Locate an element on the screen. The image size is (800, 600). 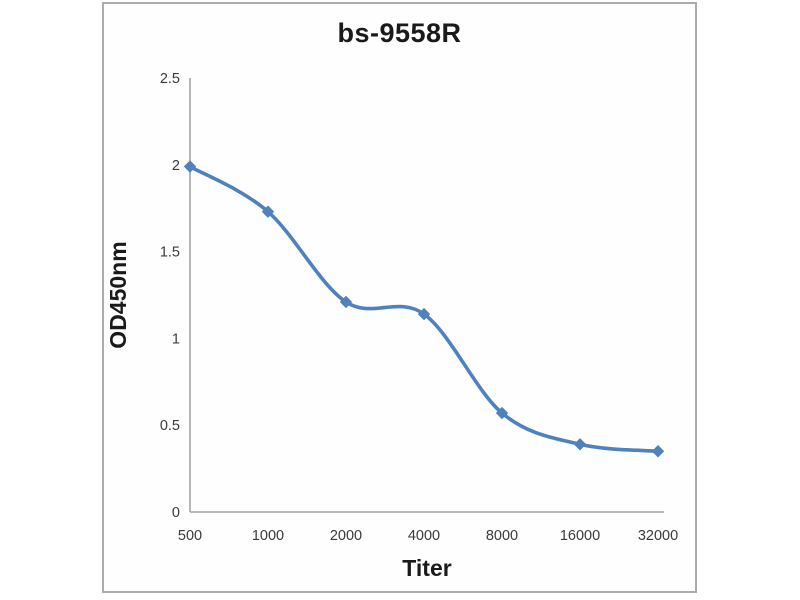
y-tick-label: 0 is located at coordinates (176, 513).